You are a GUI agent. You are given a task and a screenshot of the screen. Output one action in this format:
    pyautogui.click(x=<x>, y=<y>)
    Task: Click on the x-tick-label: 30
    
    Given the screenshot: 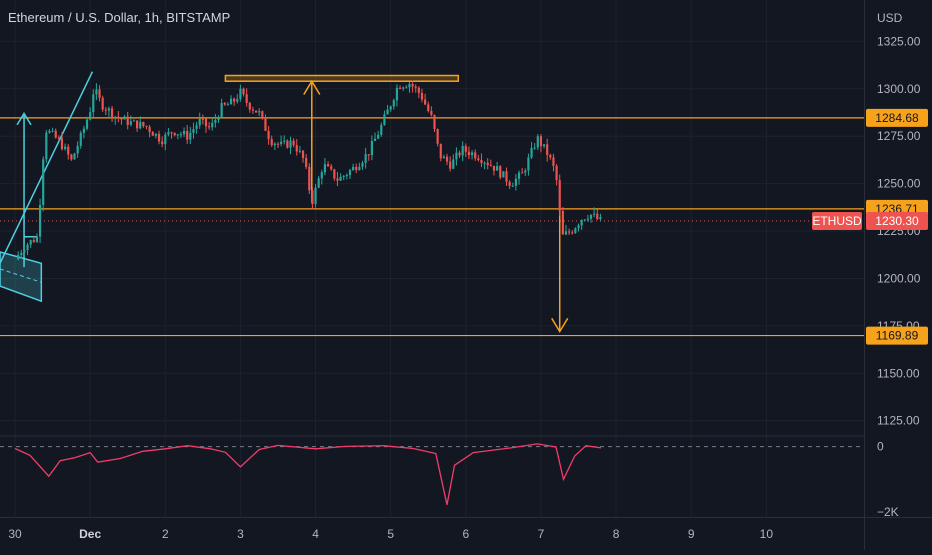 What is the action you would take?
    pyautogui.click(x=15, y=534)
    